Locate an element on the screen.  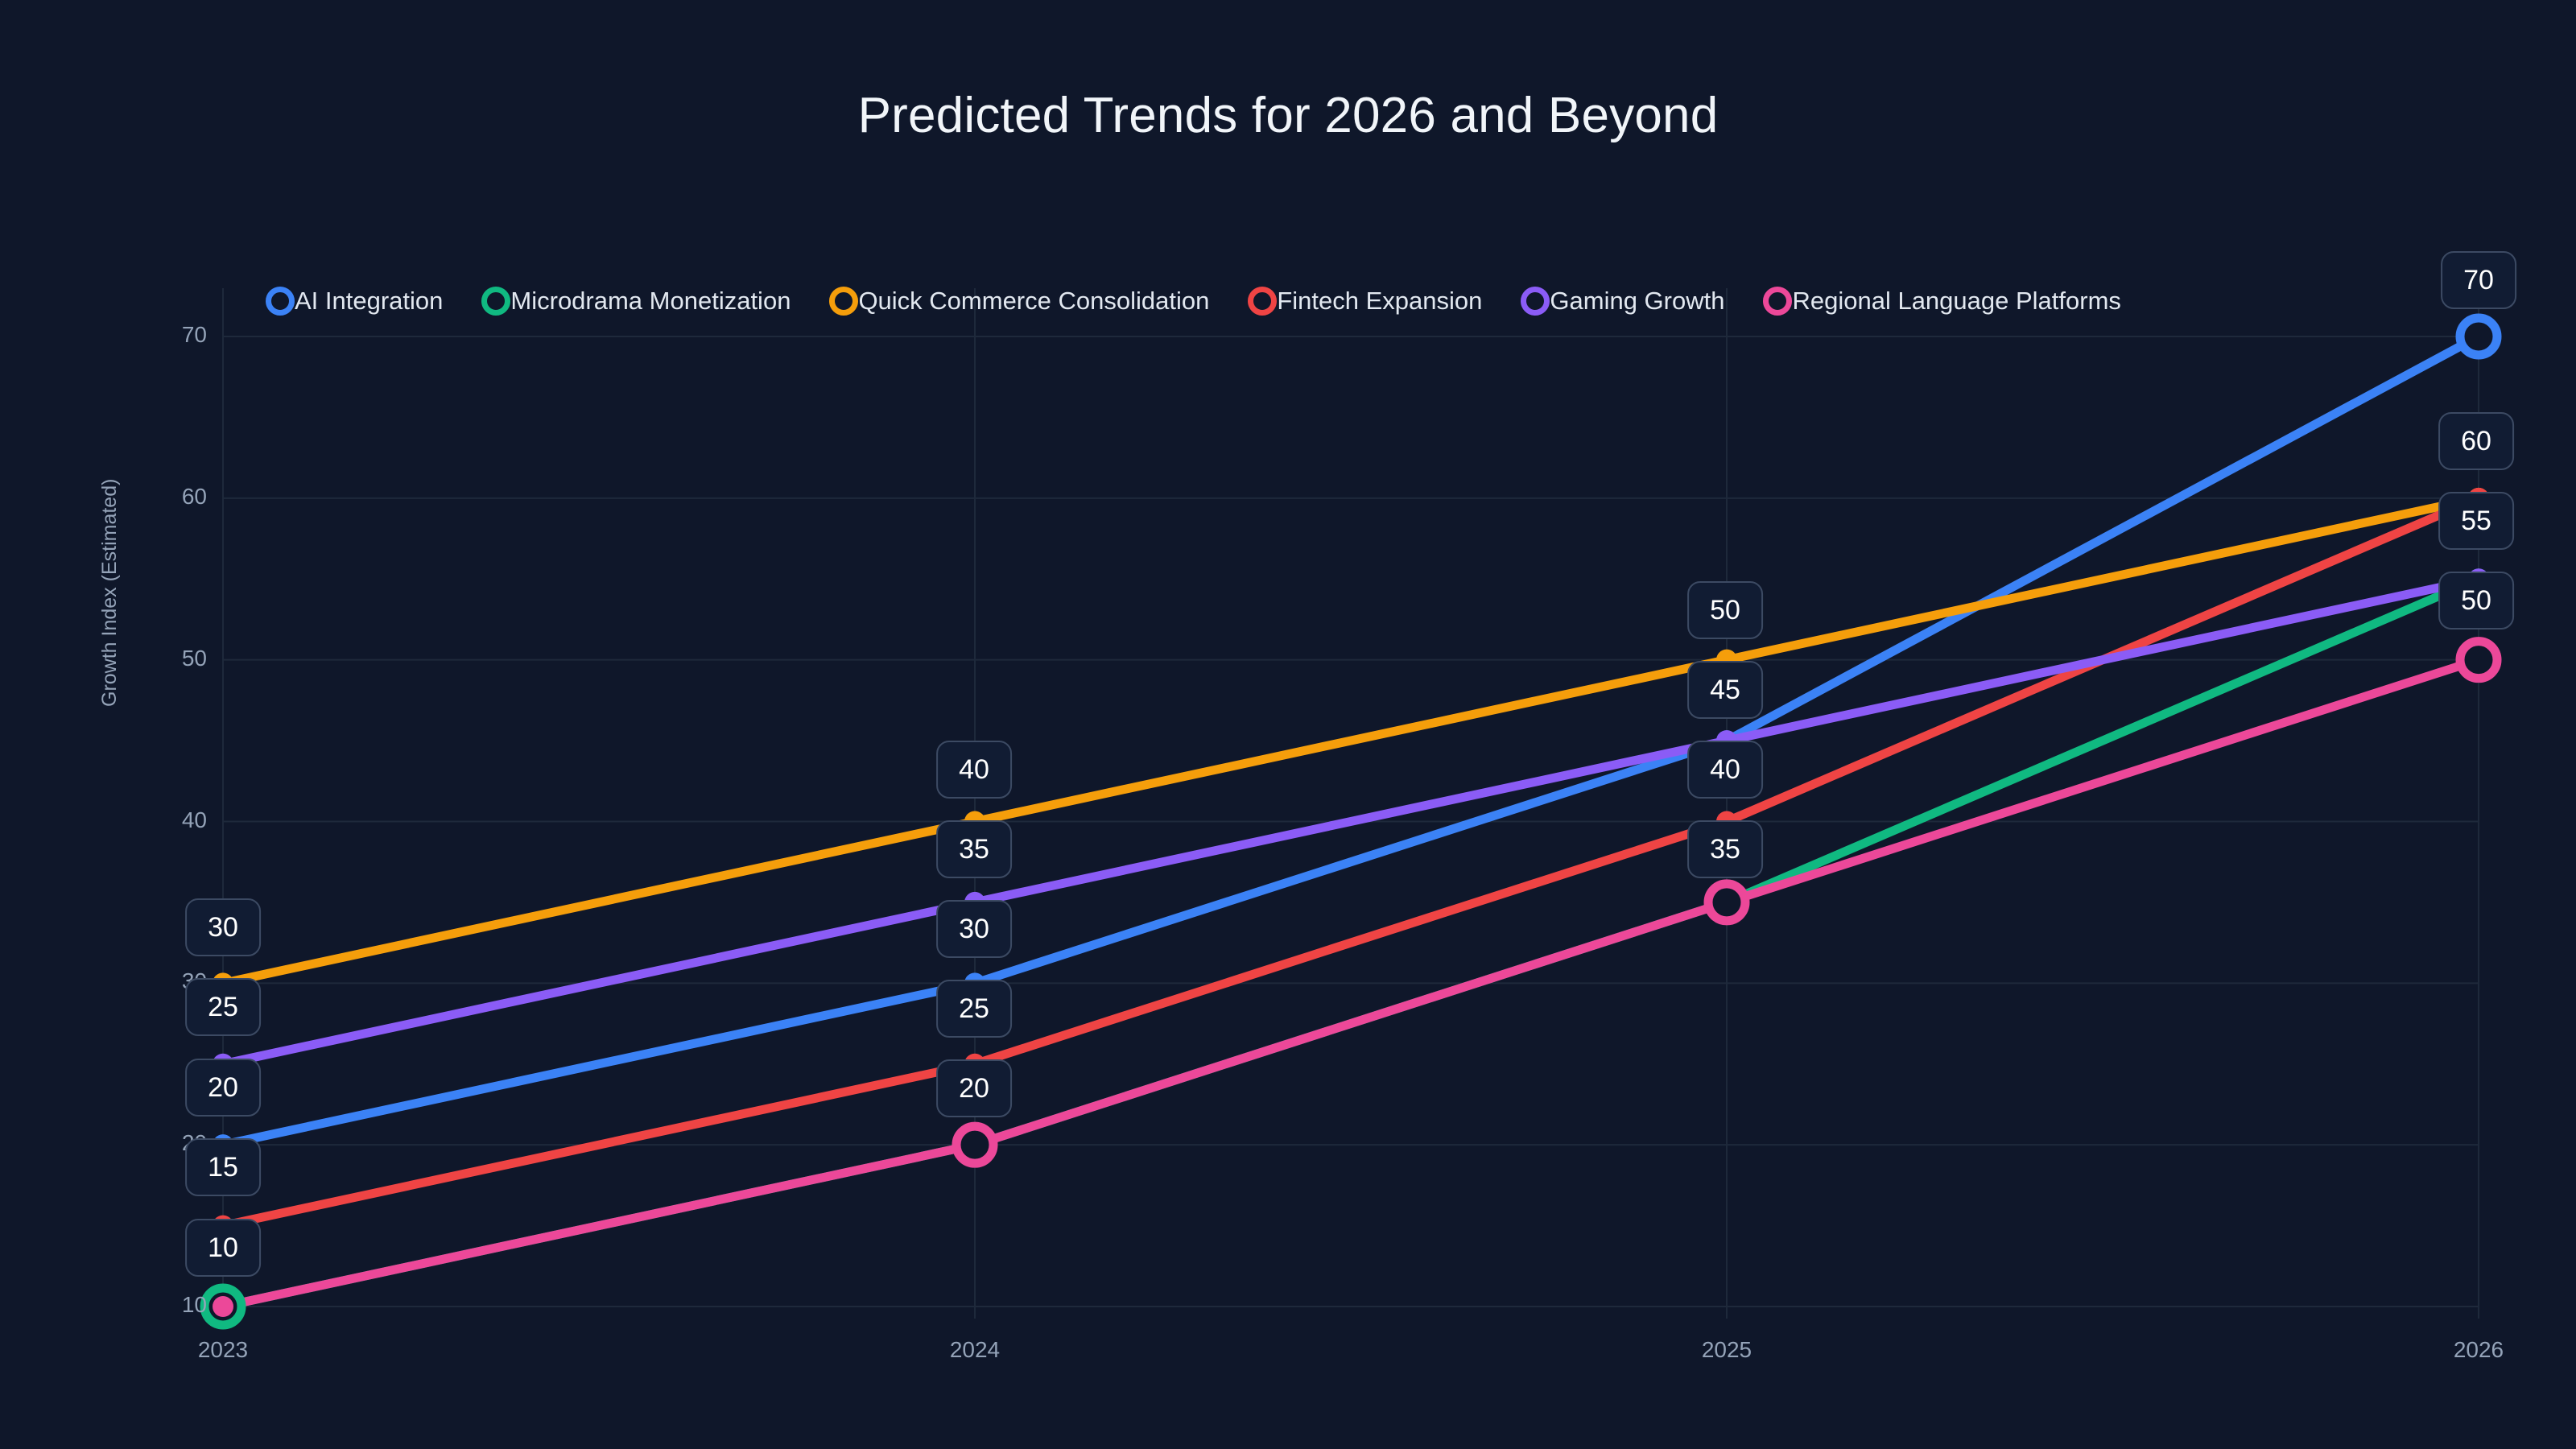
legend-item: AI Integration is located at coordinates (354, 301).